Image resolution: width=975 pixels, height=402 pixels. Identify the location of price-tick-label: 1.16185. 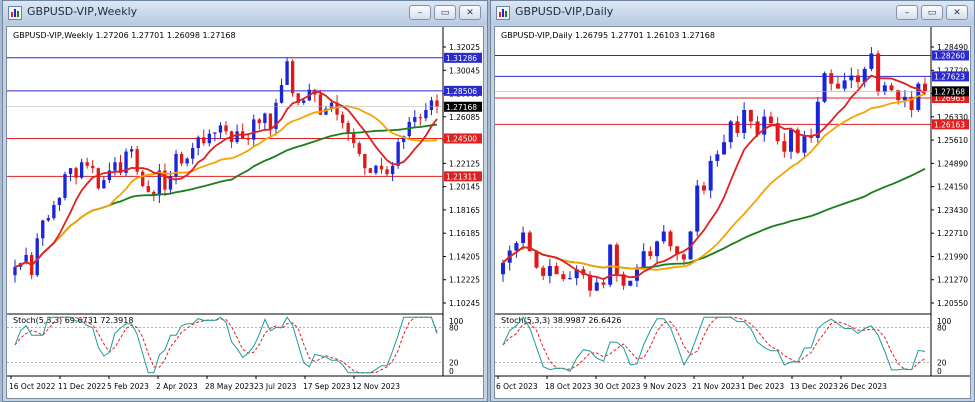
(464, 233).